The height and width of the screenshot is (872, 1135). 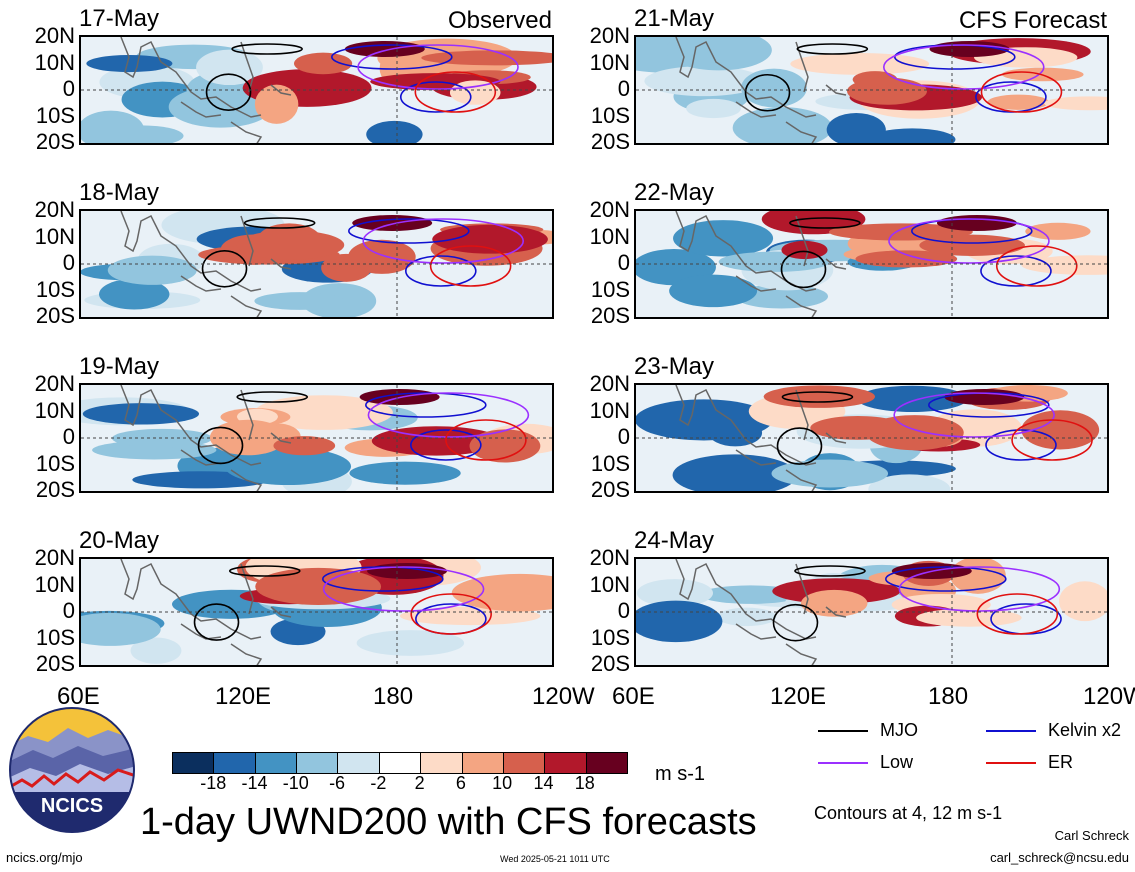 I want to click on map-panel-19-may, so click(x=316, y=438).